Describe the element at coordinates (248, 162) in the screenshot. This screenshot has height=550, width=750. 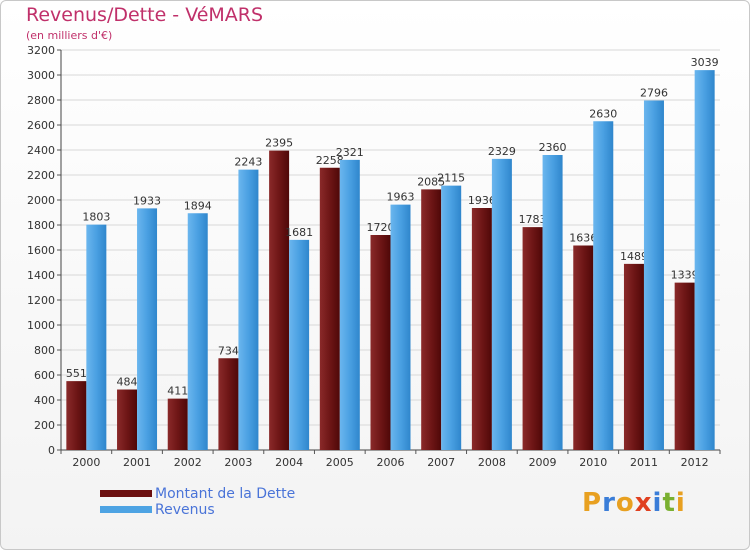
I see `data-label-revenue: 2243` at that location.